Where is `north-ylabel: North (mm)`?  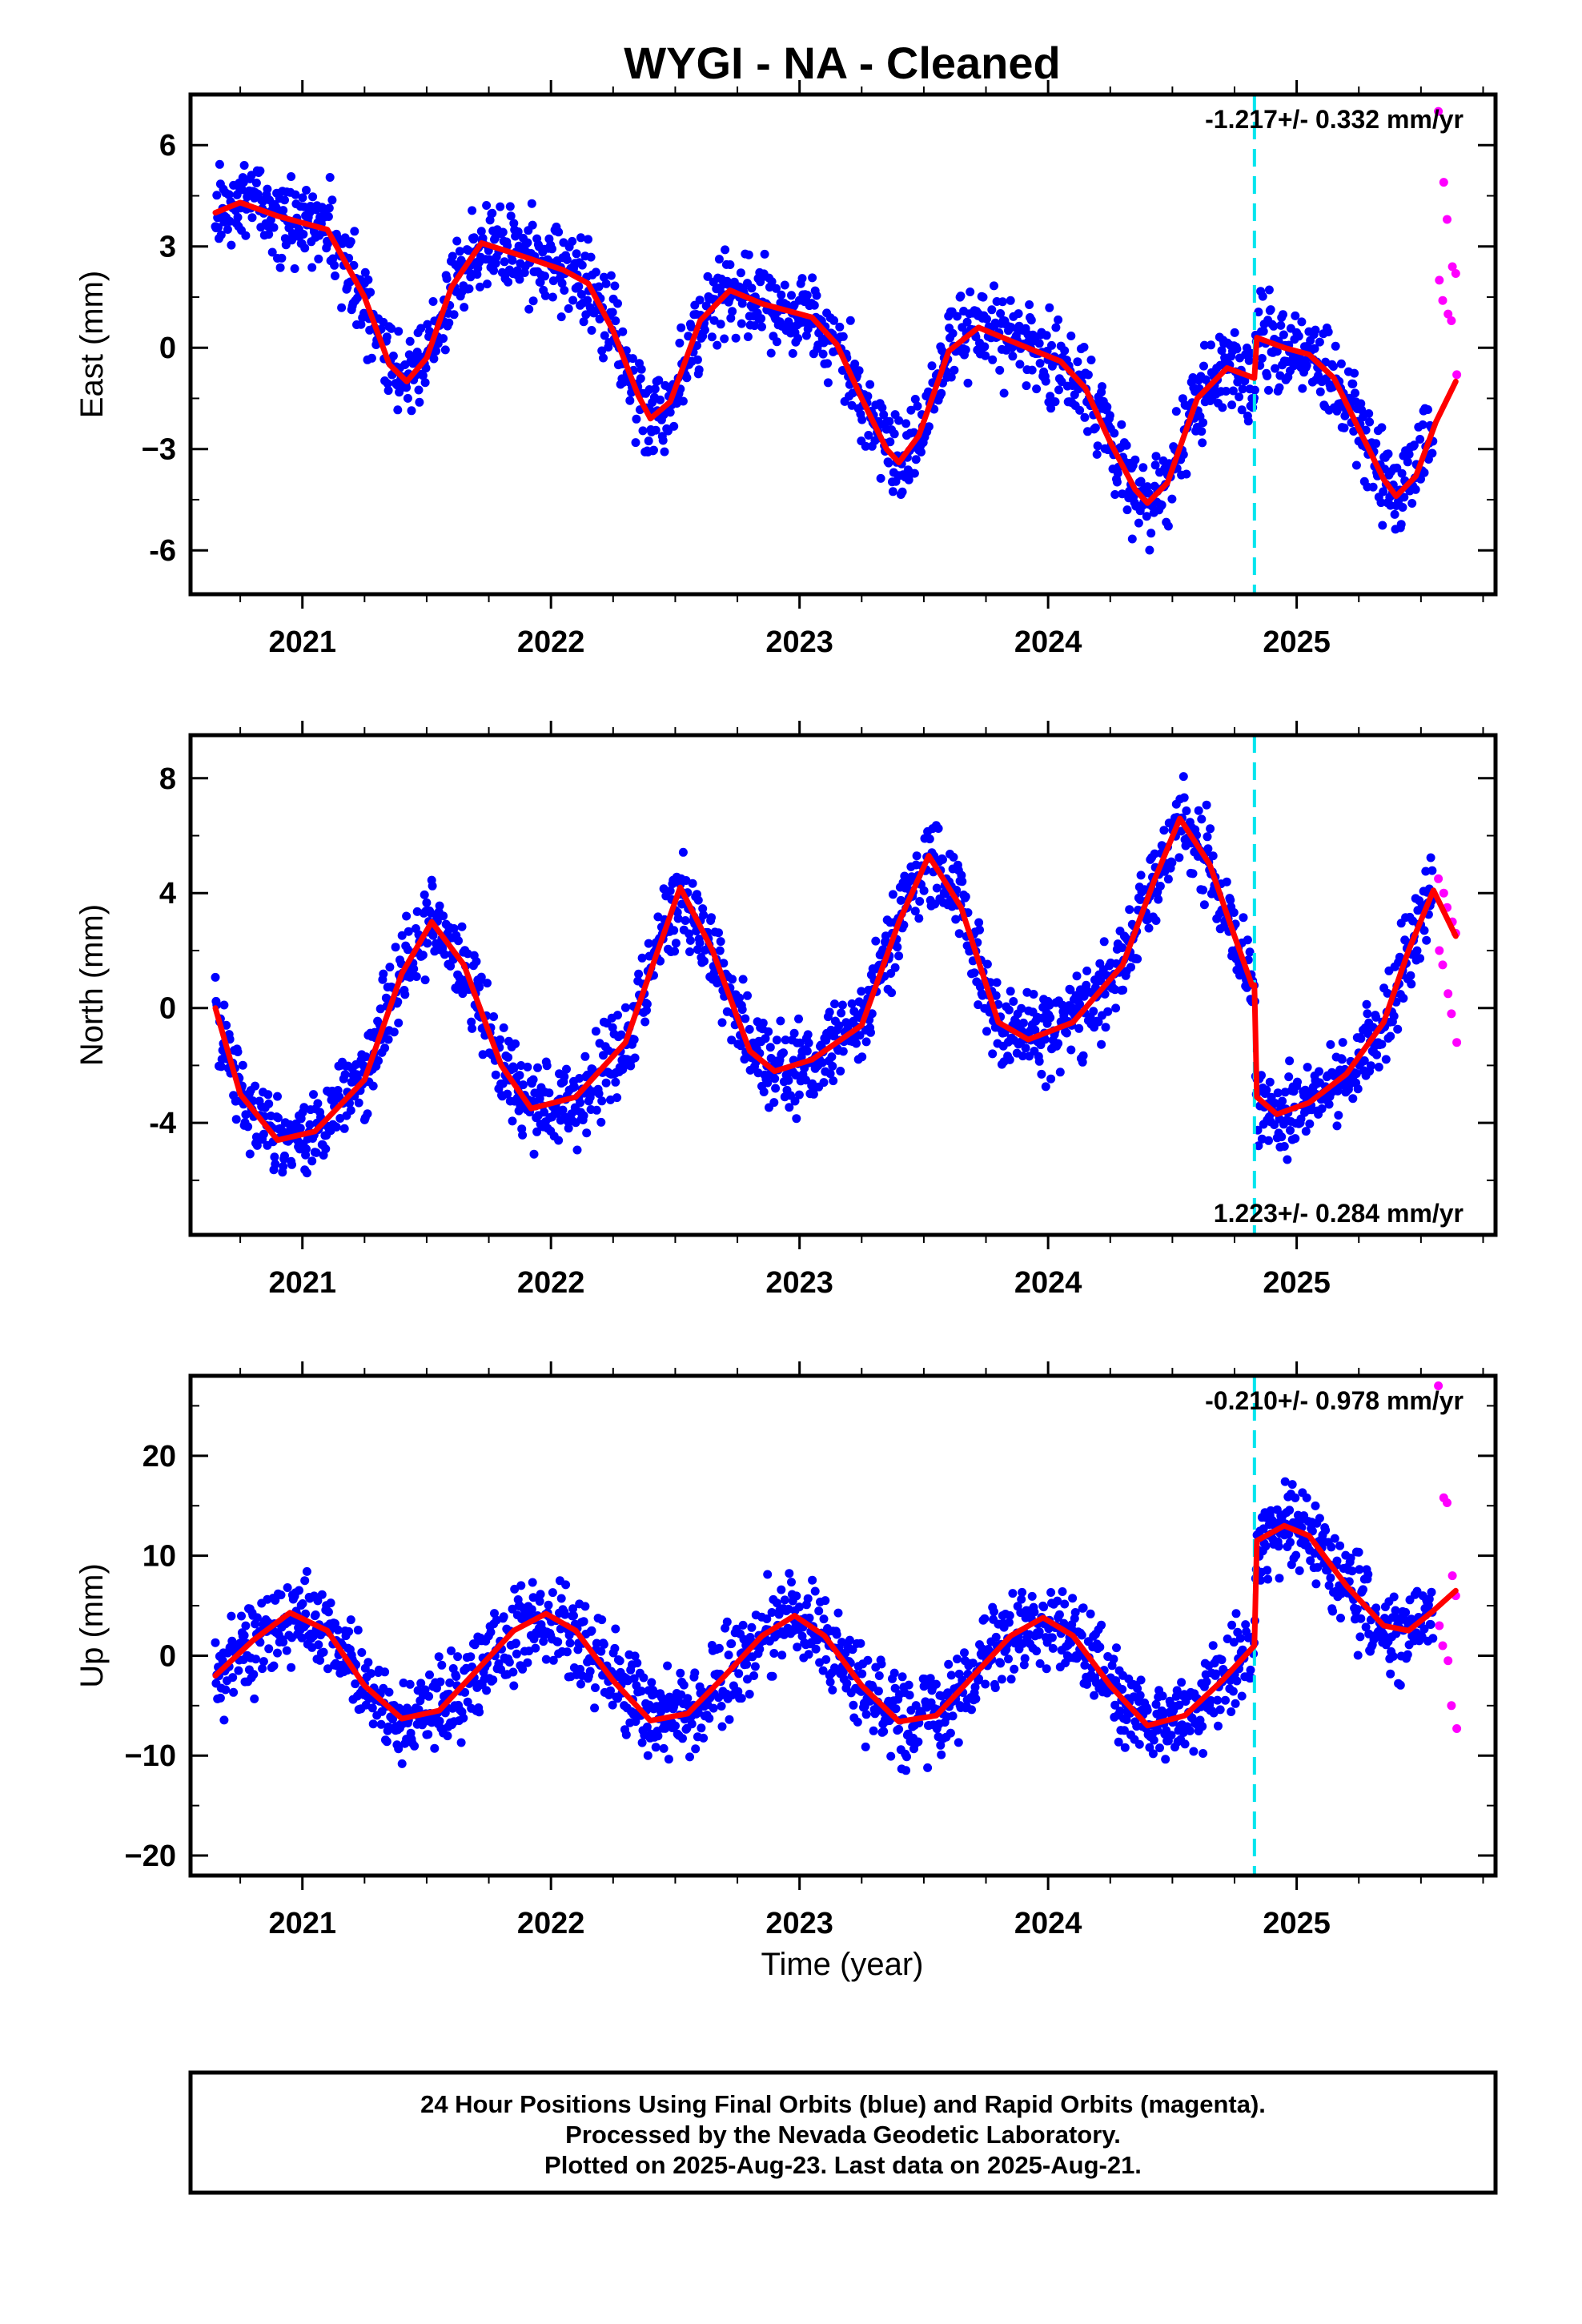
north-ylabel: North (mm) is located at coordinates (92, 985).